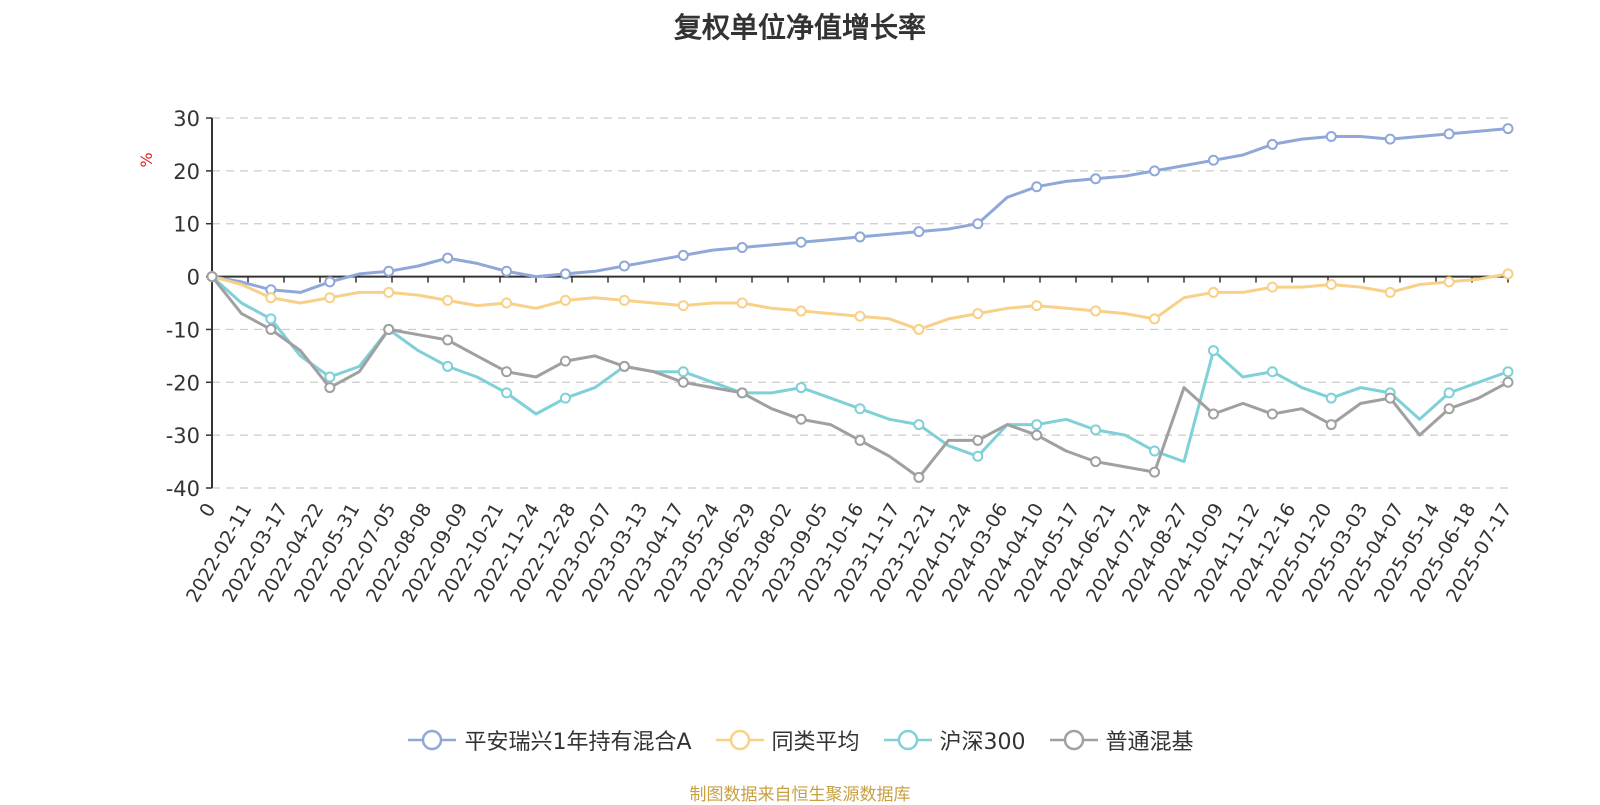 This screenshot has height=805, width=1600. What do you see at coordinates (186, 119) in the screenshot?
I see `y-tick-label: 30` at bounding box center [186, 119].